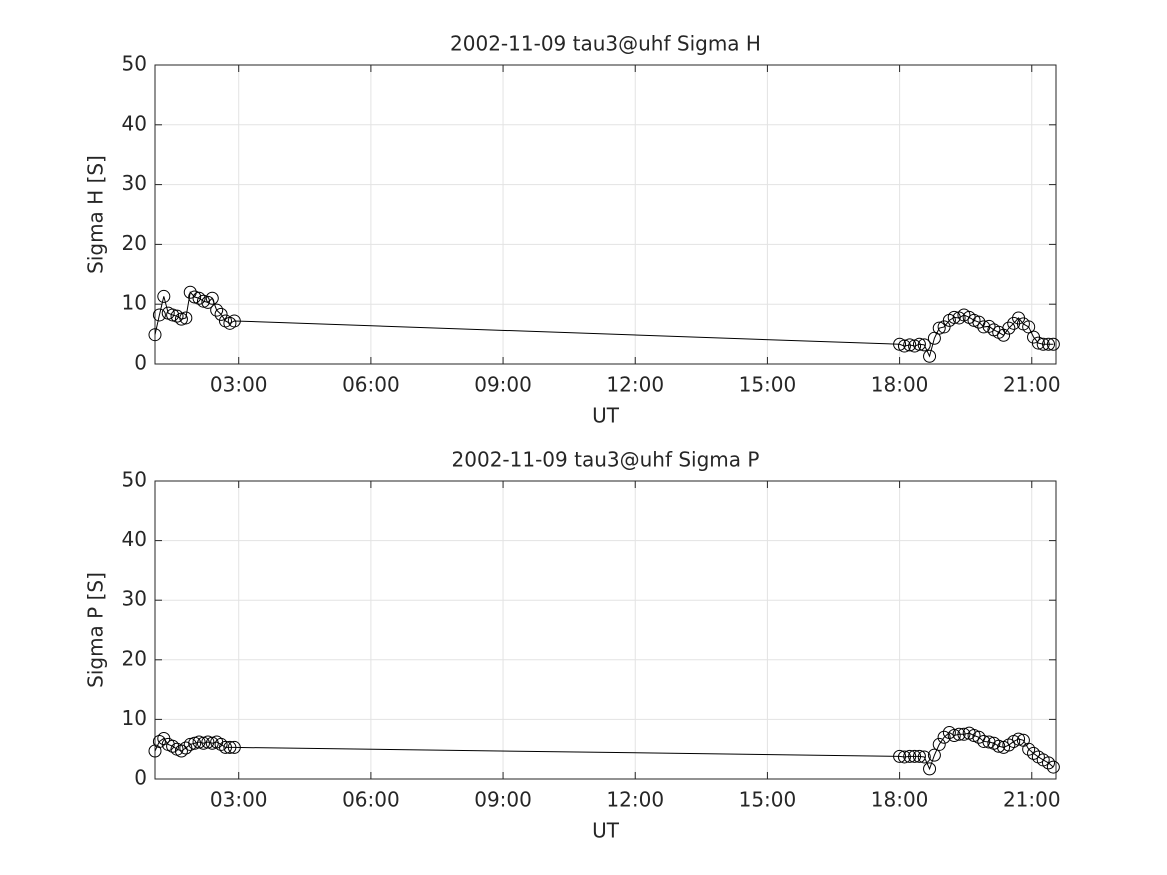 The image size is (1167, 875). I want to click on chart-title: 2002-11-09 tau3@uhf Sigma P, so click(606, 460).